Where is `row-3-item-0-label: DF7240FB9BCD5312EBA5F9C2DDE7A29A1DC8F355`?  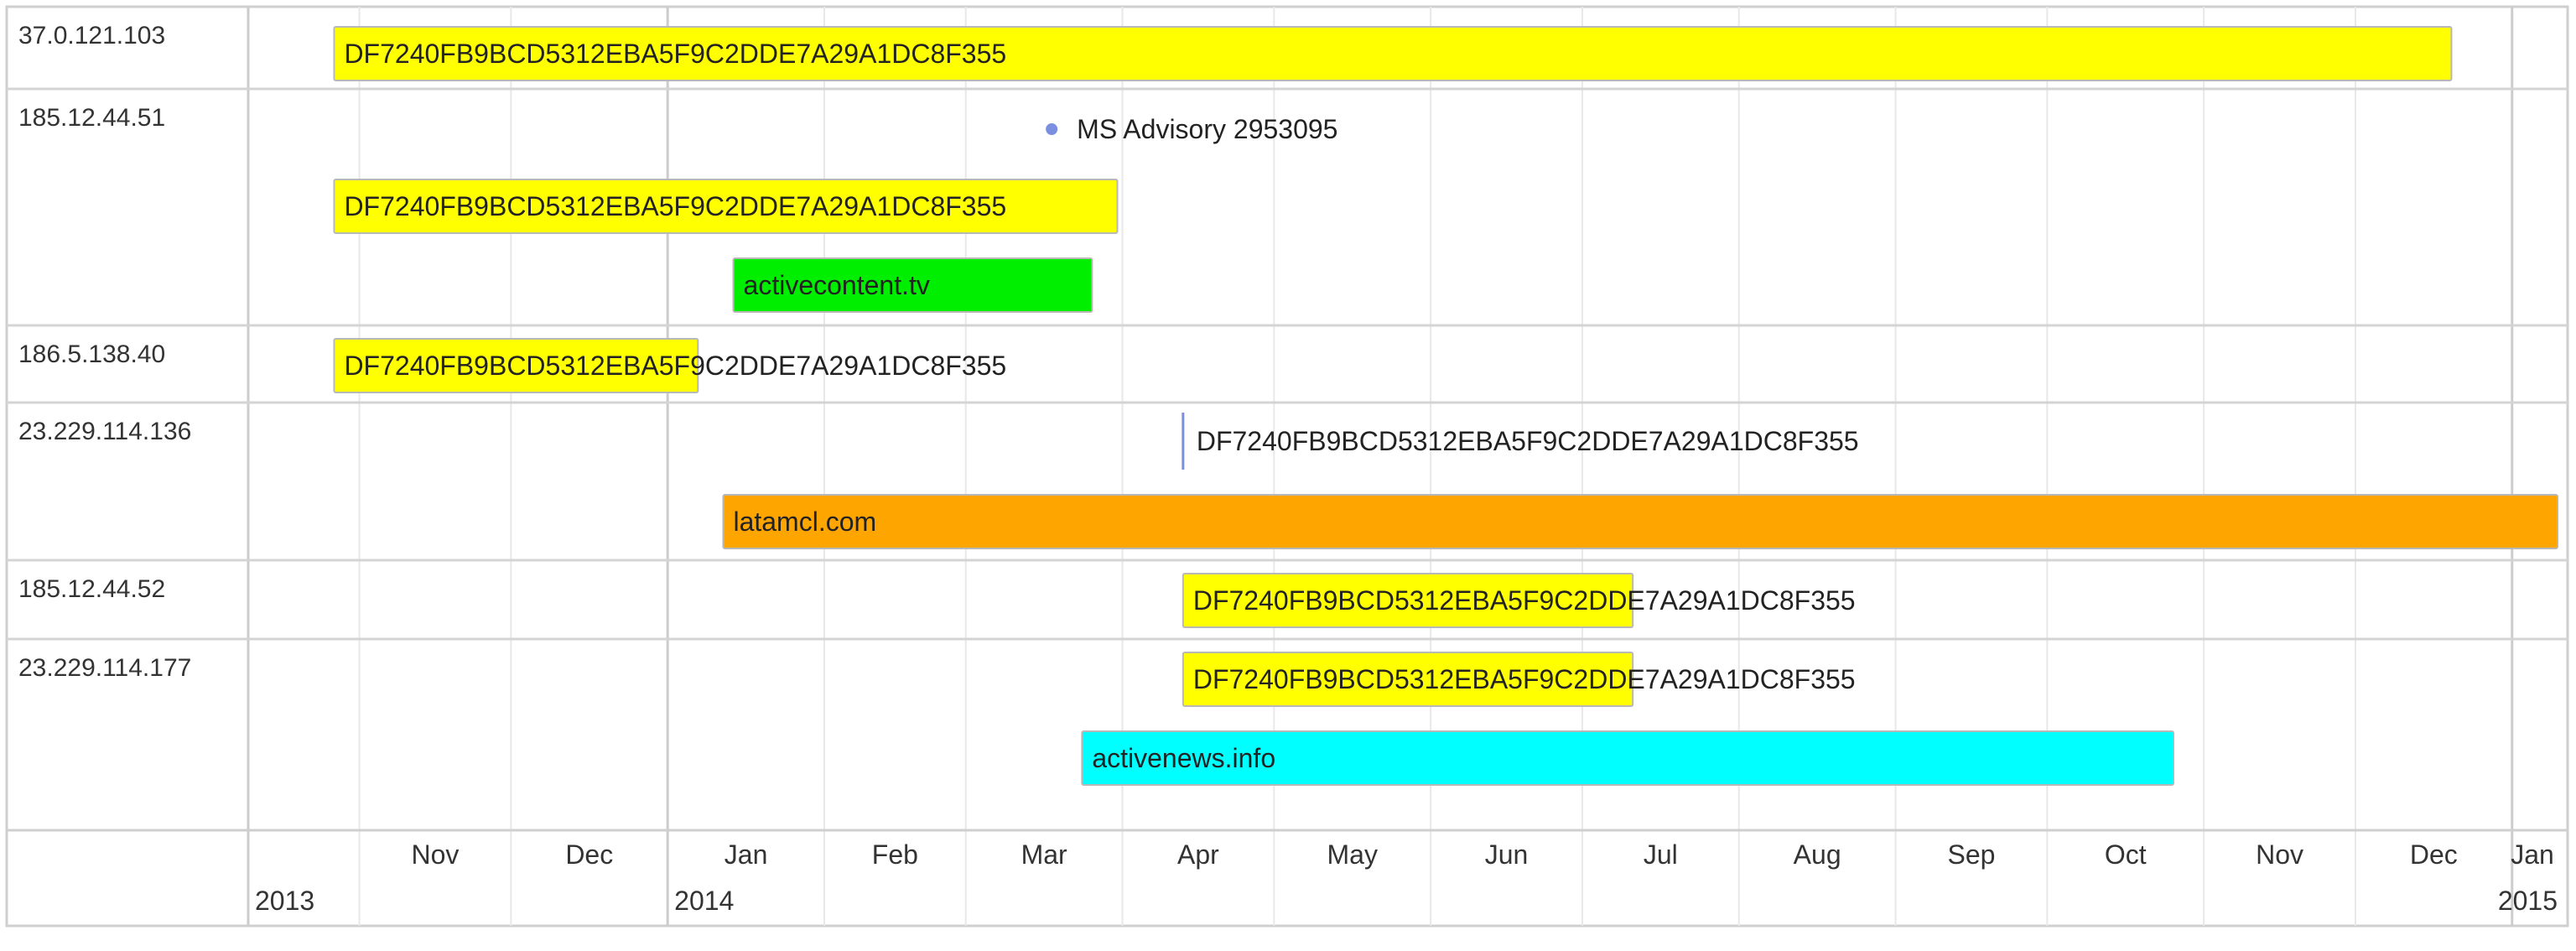
row-3-item-0-label: DF7240FB9BCD5312EBA5F9C2DDE7A29A1DC8F355 is located at coordinates (1528, 441).